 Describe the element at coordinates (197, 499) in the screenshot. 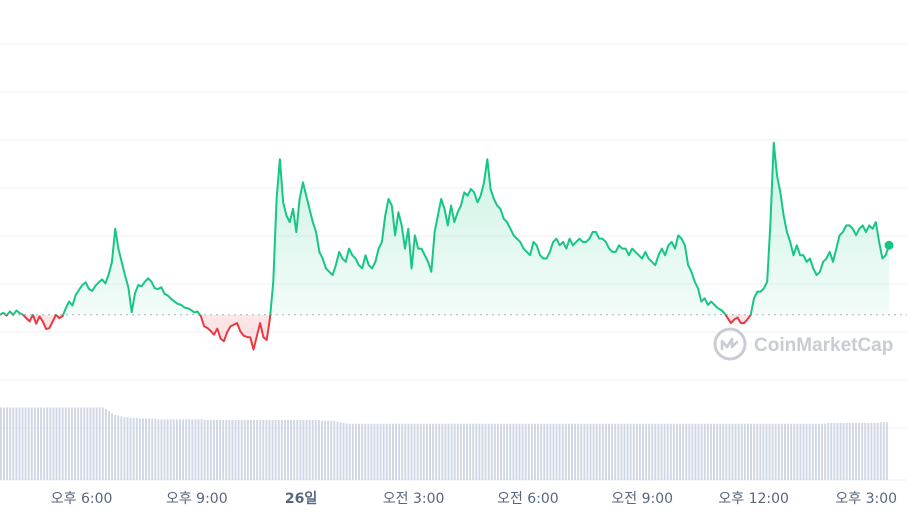

I see `x-tick-label: 오후 9:00` at that location.